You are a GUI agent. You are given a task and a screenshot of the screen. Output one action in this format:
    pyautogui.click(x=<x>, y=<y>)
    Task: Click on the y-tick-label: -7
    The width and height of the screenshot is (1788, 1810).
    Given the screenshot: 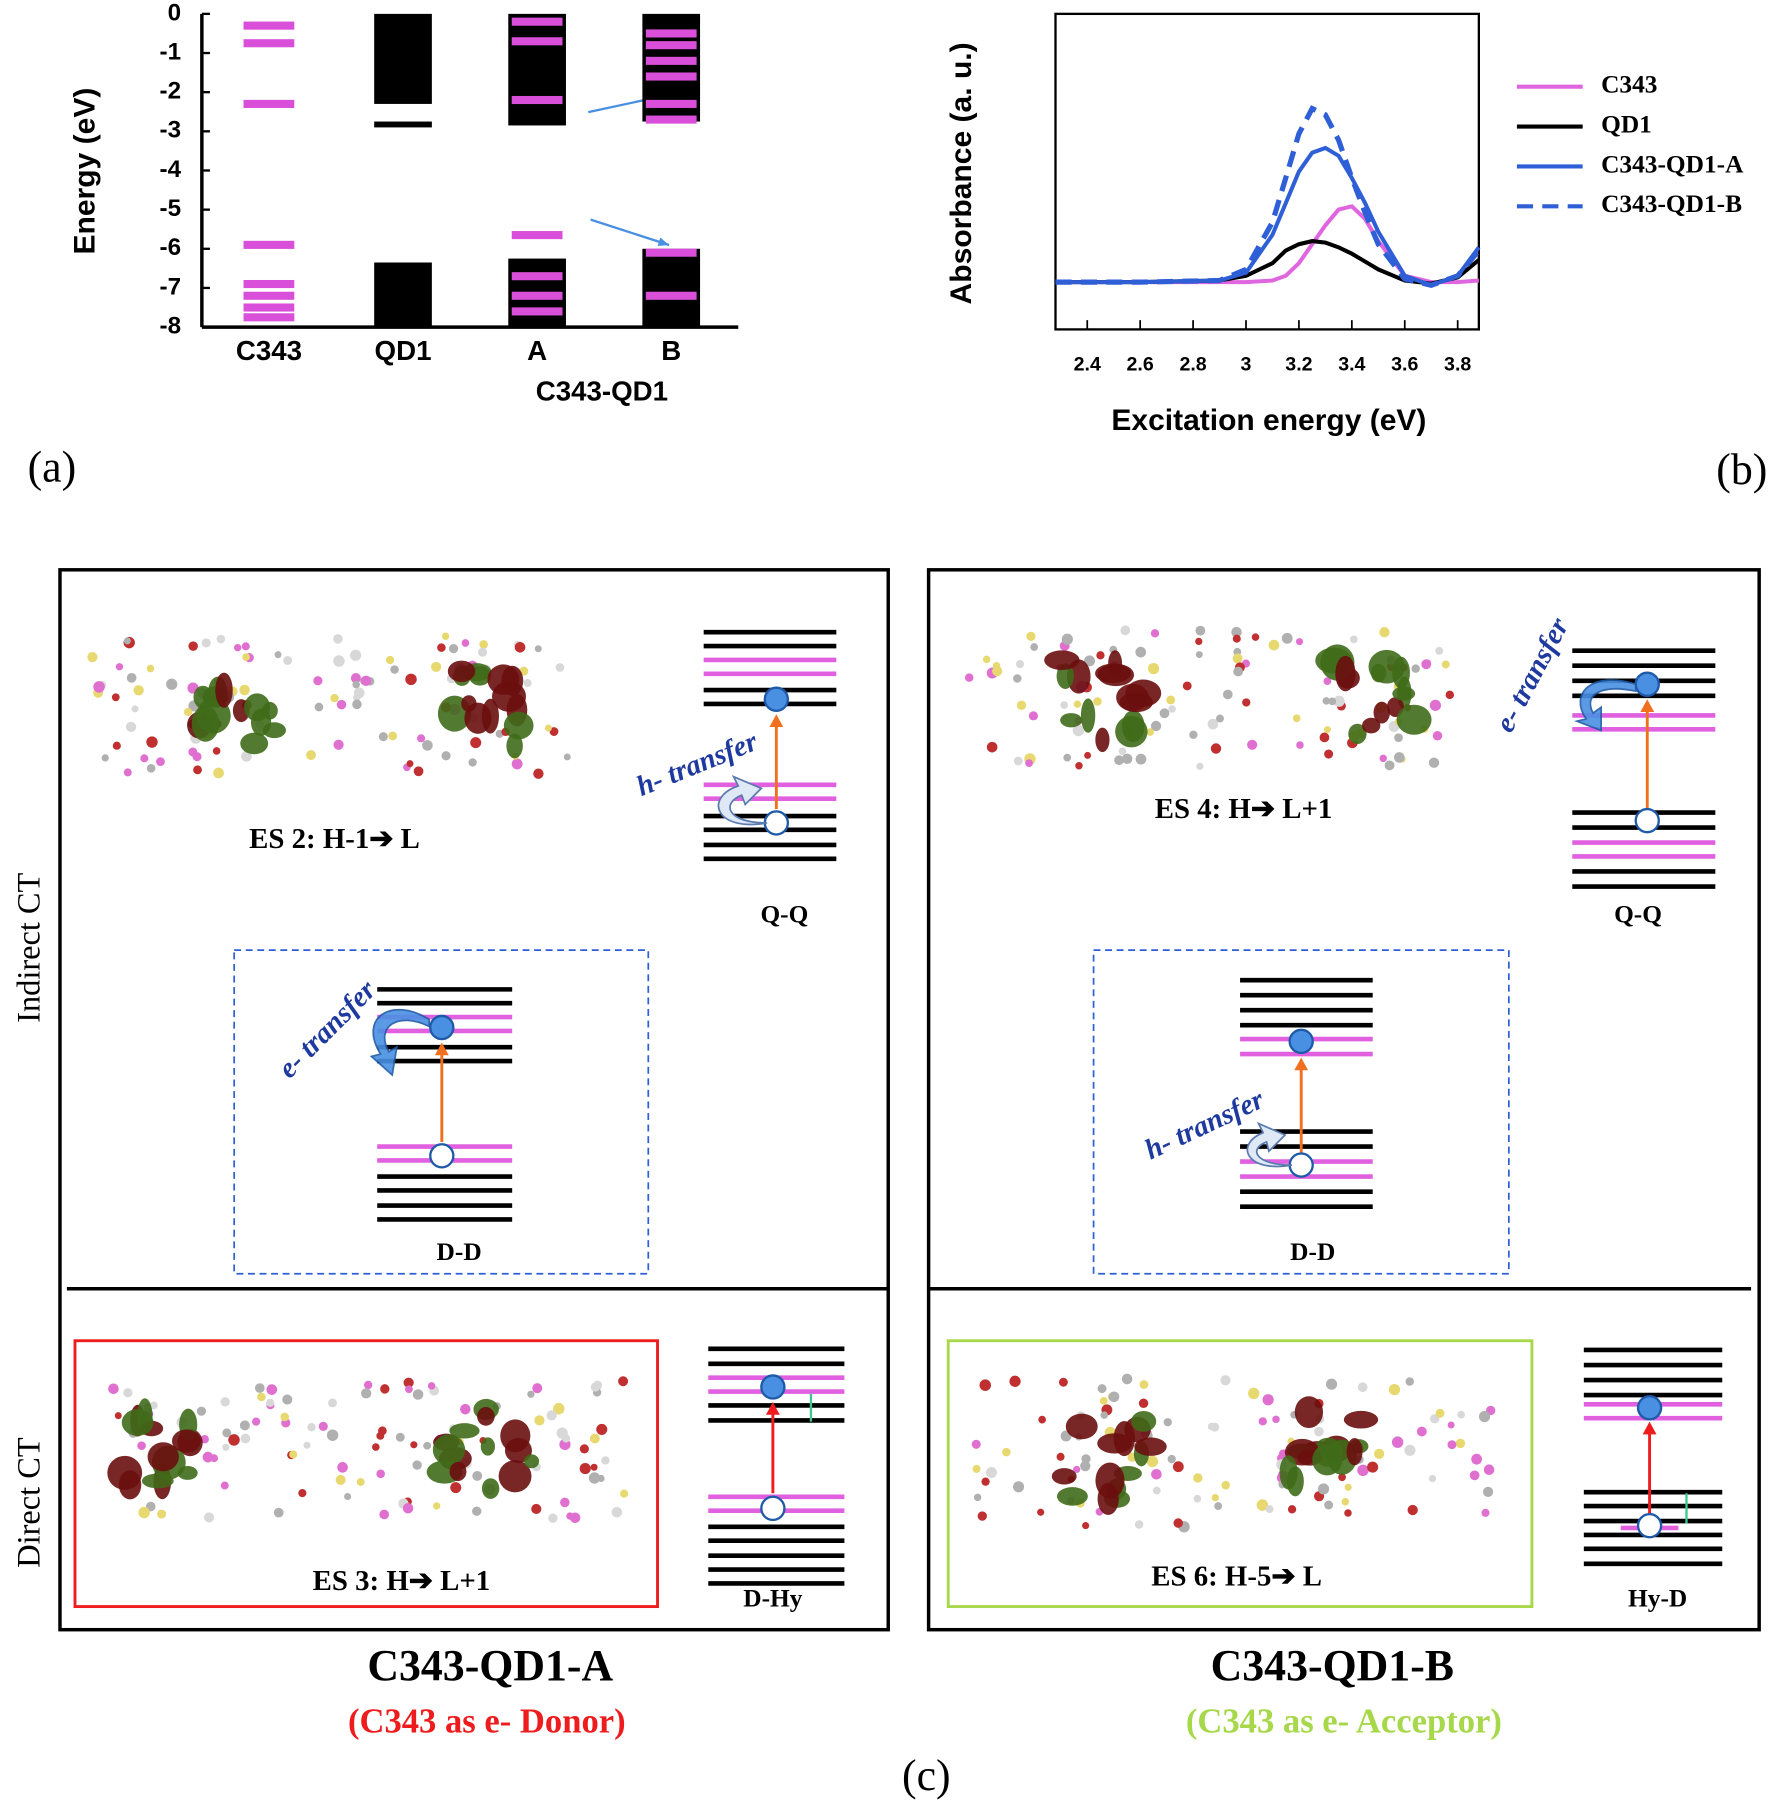 What is the action you would take?
    pyautogui.click(x=171, y=286)
    